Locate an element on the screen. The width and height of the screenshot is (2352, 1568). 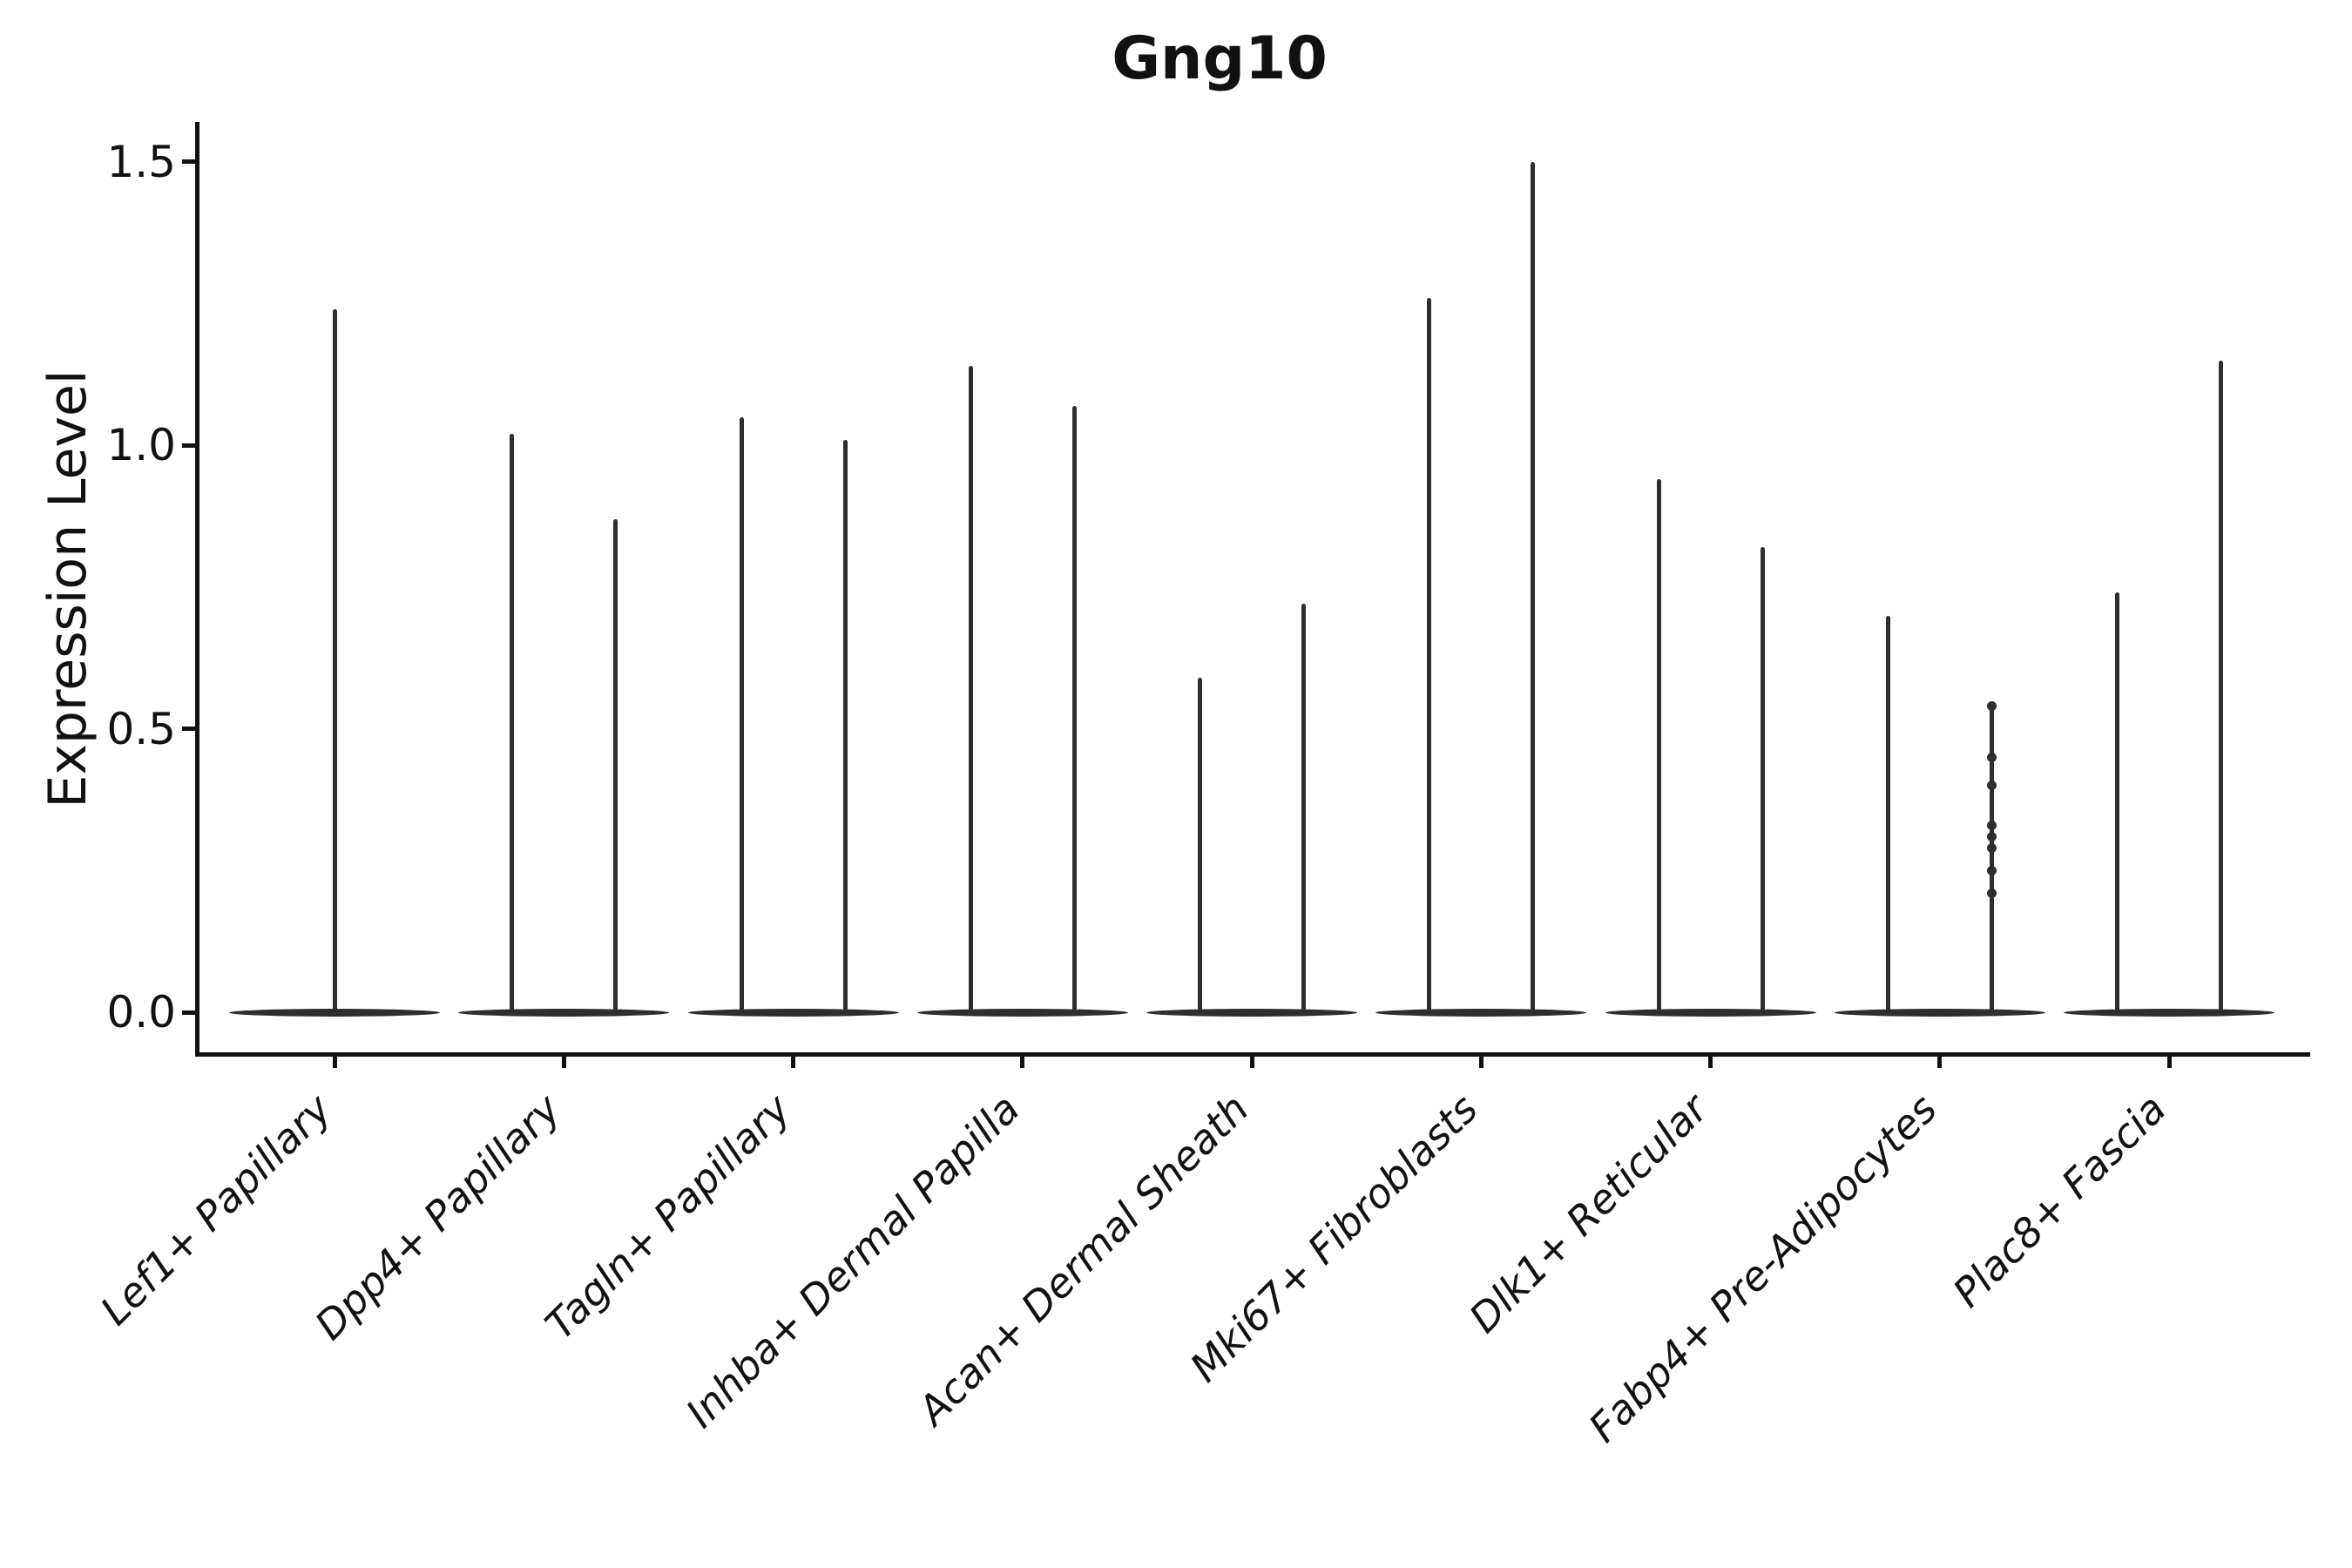
y-axis-line is located at coordinates (197, 589).